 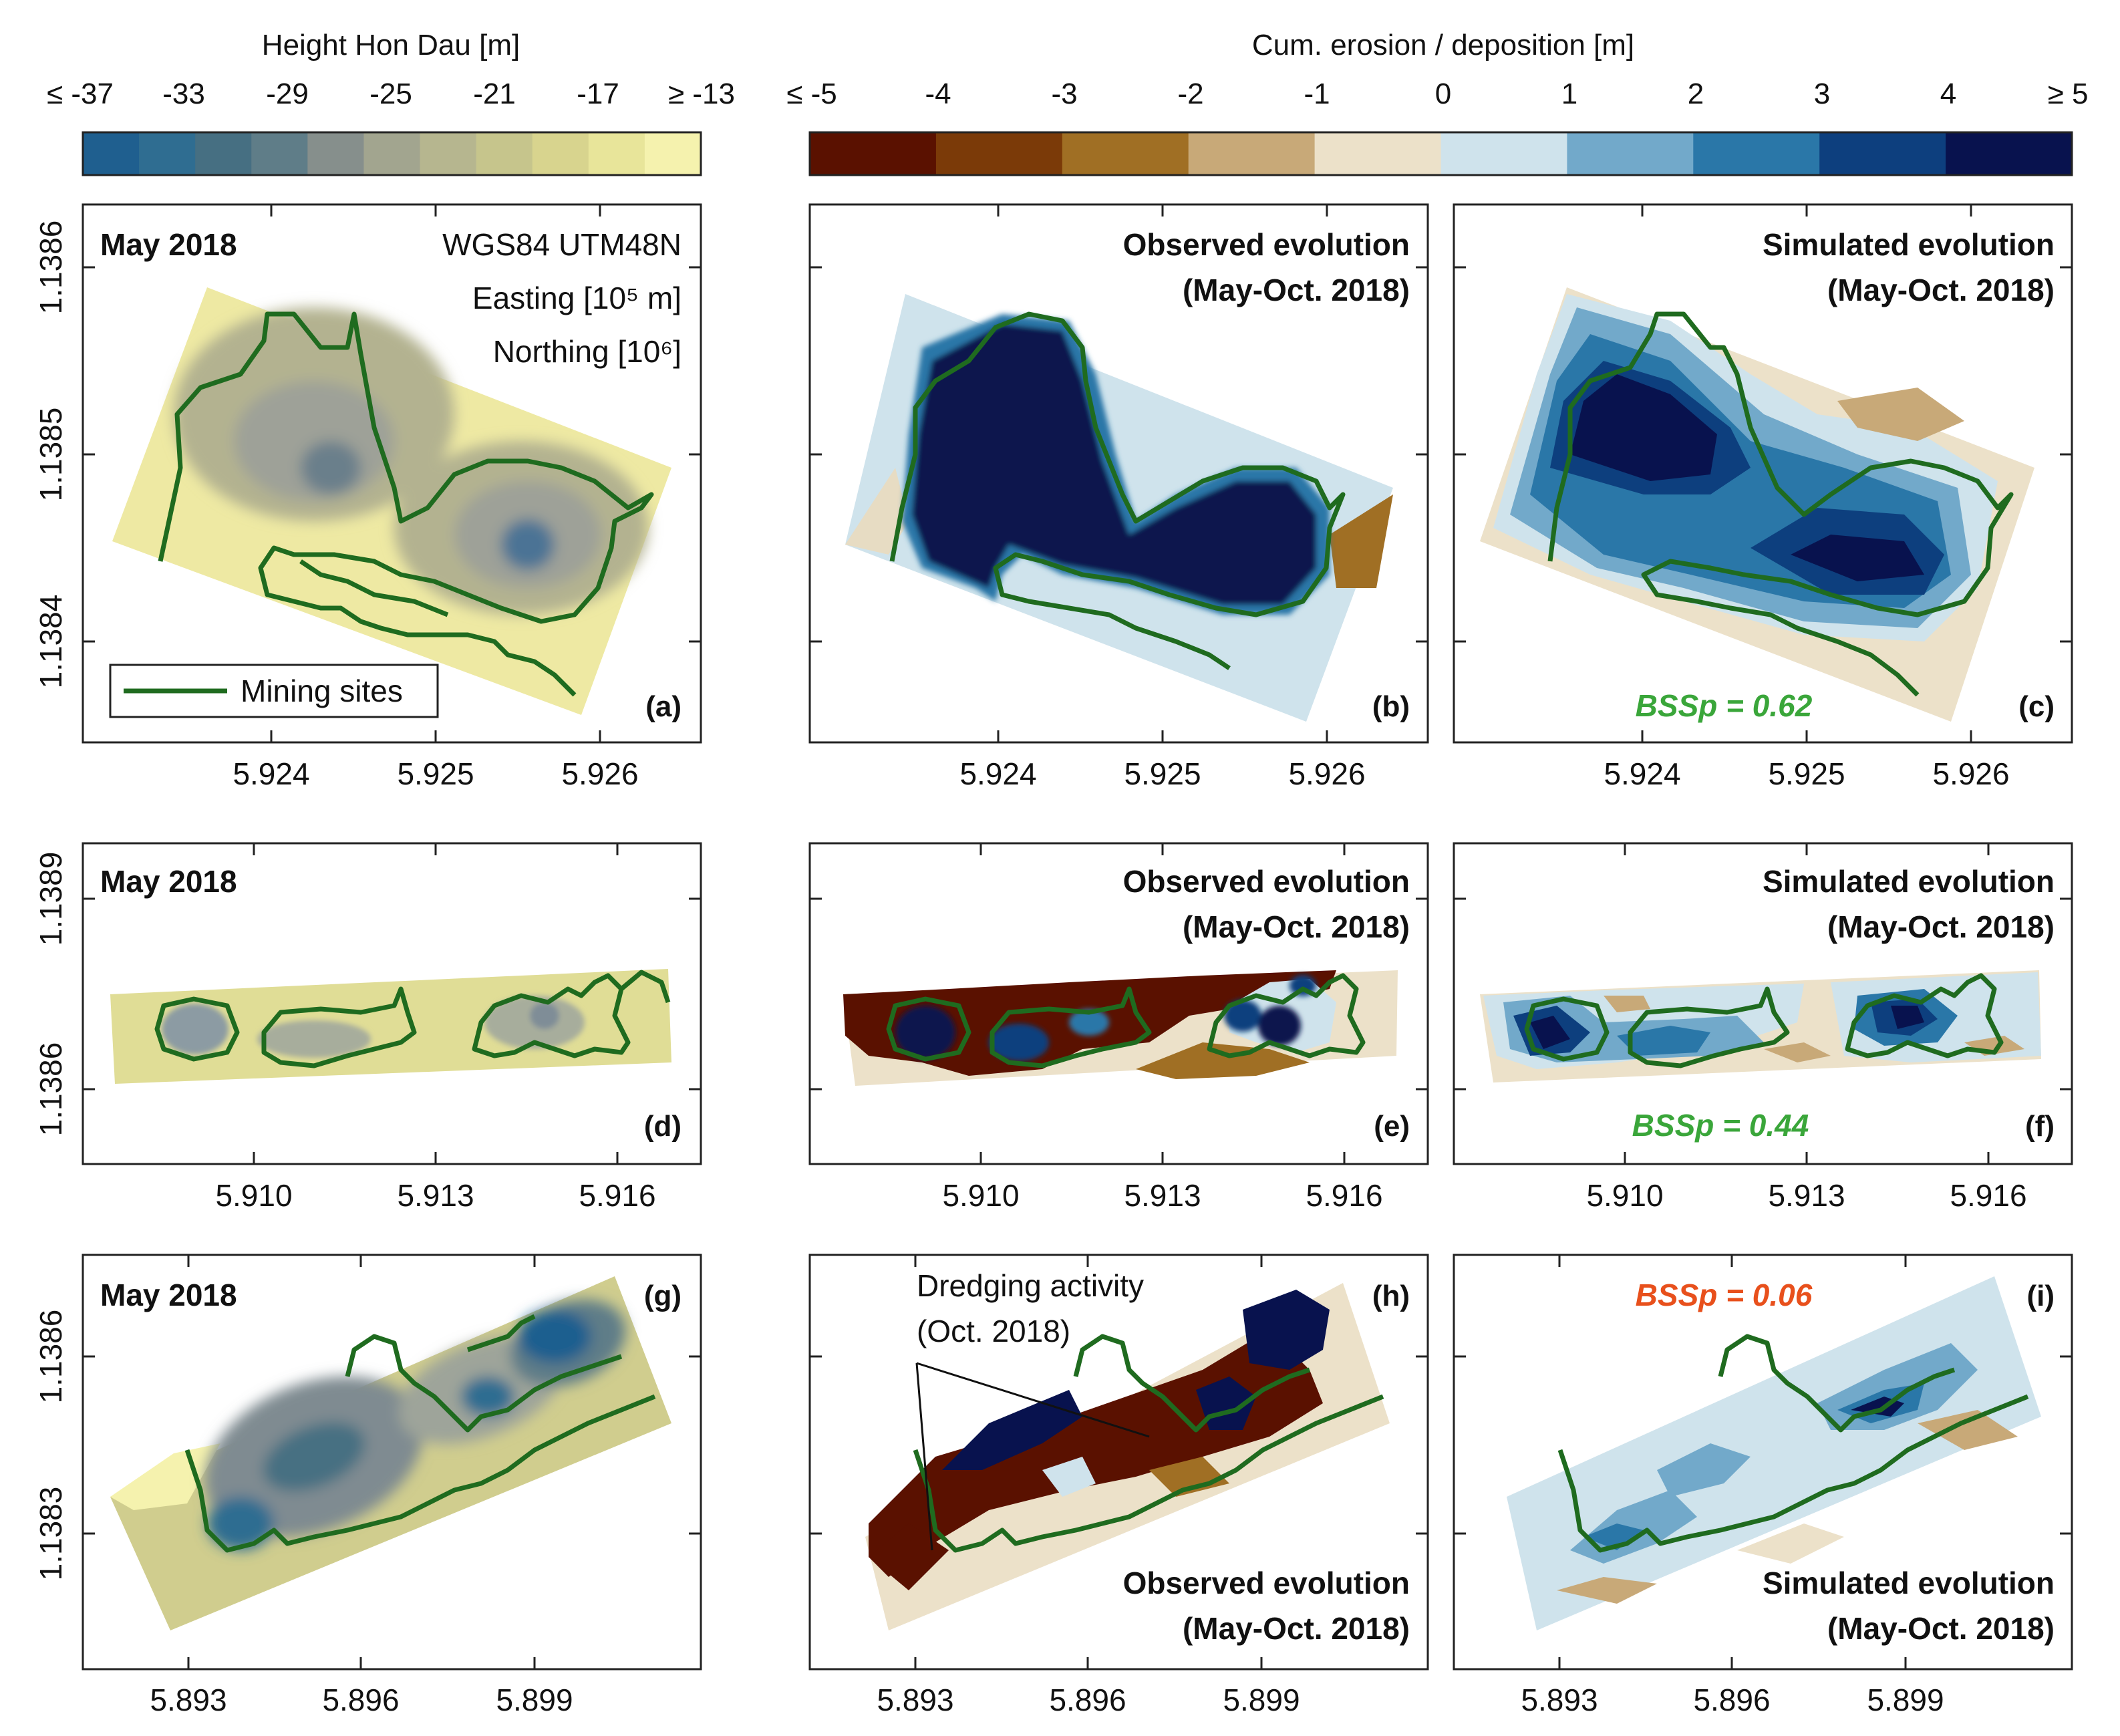 I want to click on y-tick-label: 1.1383, so click(x=50, y=1534).